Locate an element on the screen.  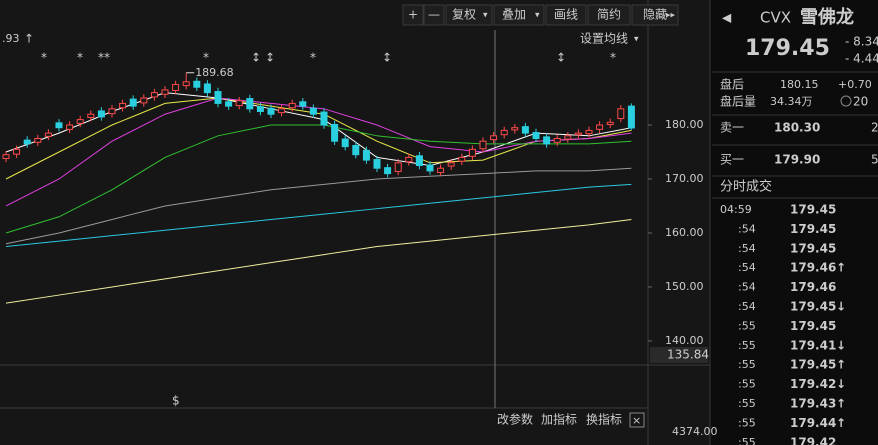
peak-label: 189.68 is located at coordinates (214, 72).